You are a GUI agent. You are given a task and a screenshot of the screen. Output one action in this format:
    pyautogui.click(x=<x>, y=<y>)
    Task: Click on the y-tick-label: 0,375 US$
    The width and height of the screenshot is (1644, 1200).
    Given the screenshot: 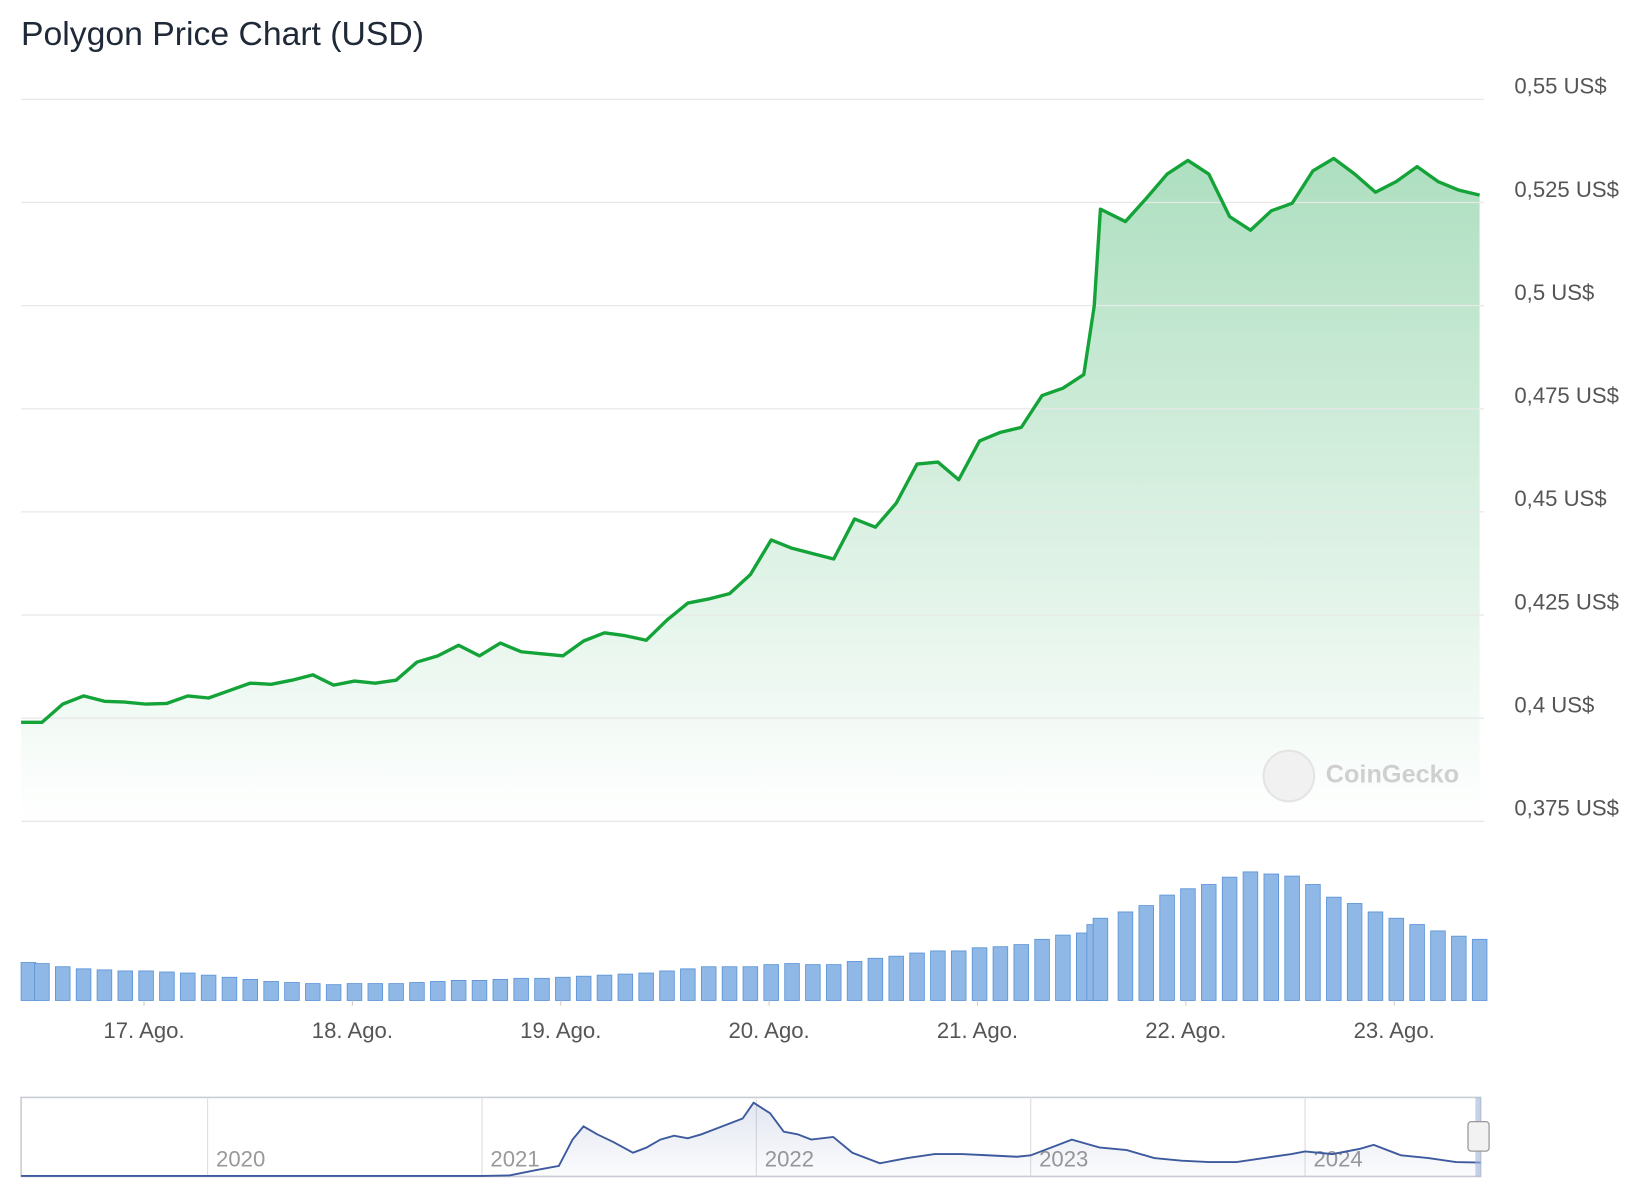 What is the action you would take?
    pyautogui.click(x=1566, y=808)
    